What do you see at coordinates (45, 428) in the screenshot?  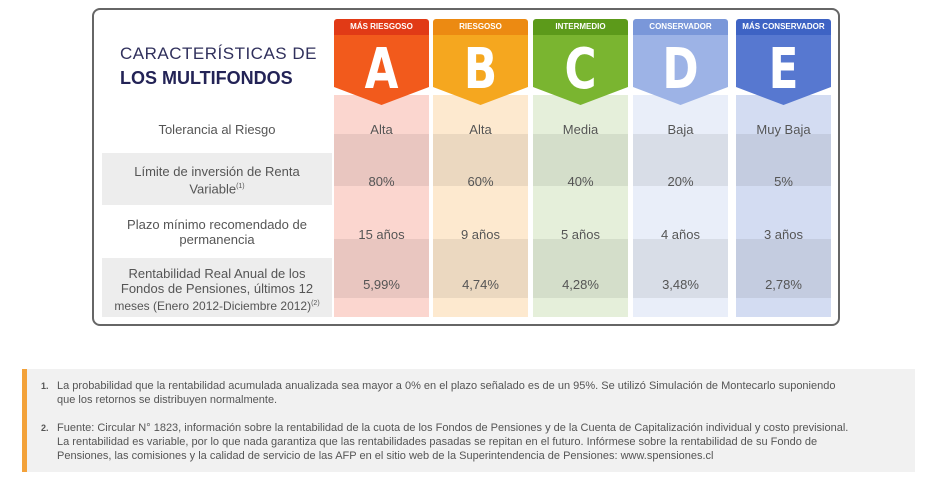 I see `footnote-2-number: 2.` at bounding box center [45, 428].